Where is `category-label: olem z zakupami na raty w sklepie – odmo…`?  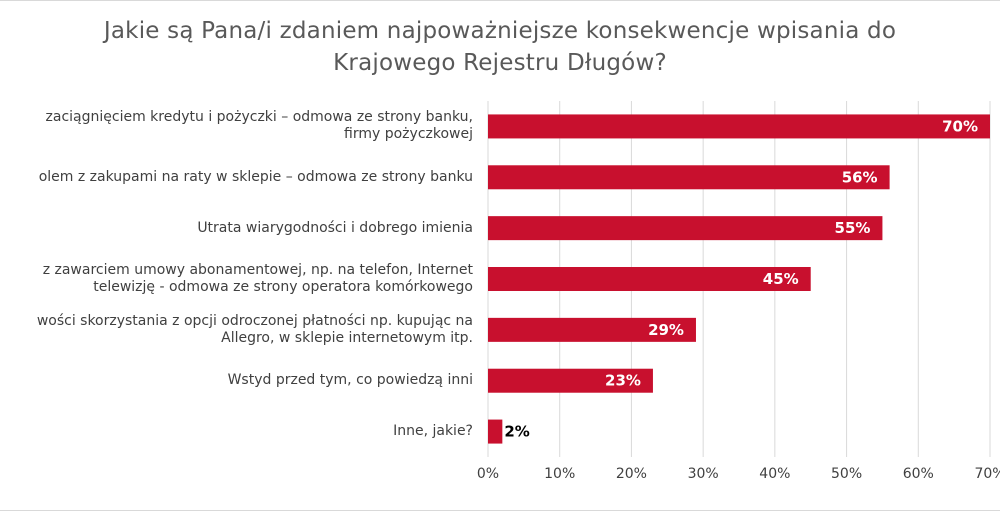 category-label: olem z zakupami na raty w sklepie – odmo… is located at coordinates (256, 177).